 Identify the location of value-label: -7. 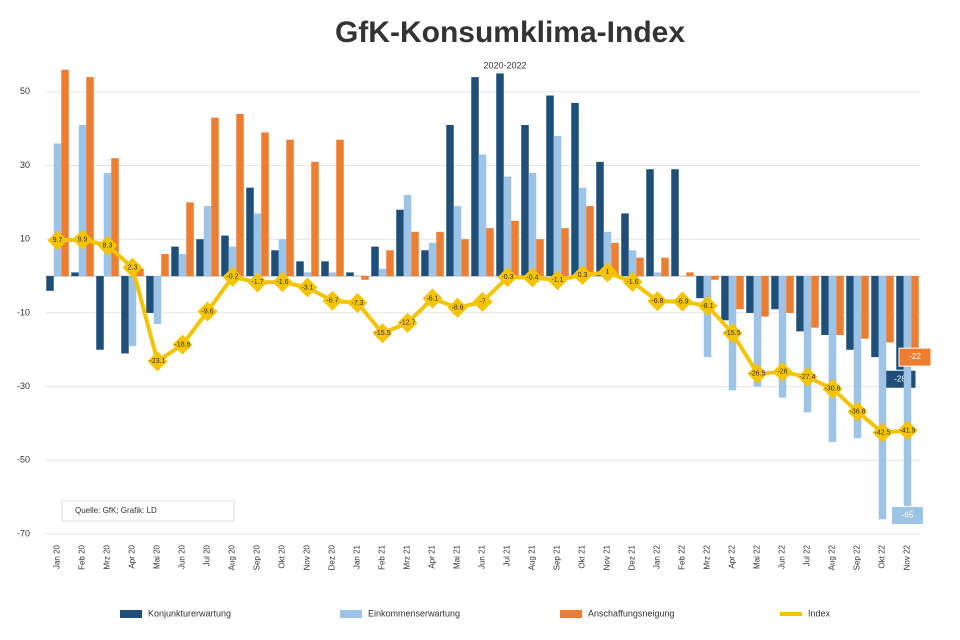
(482, 302).